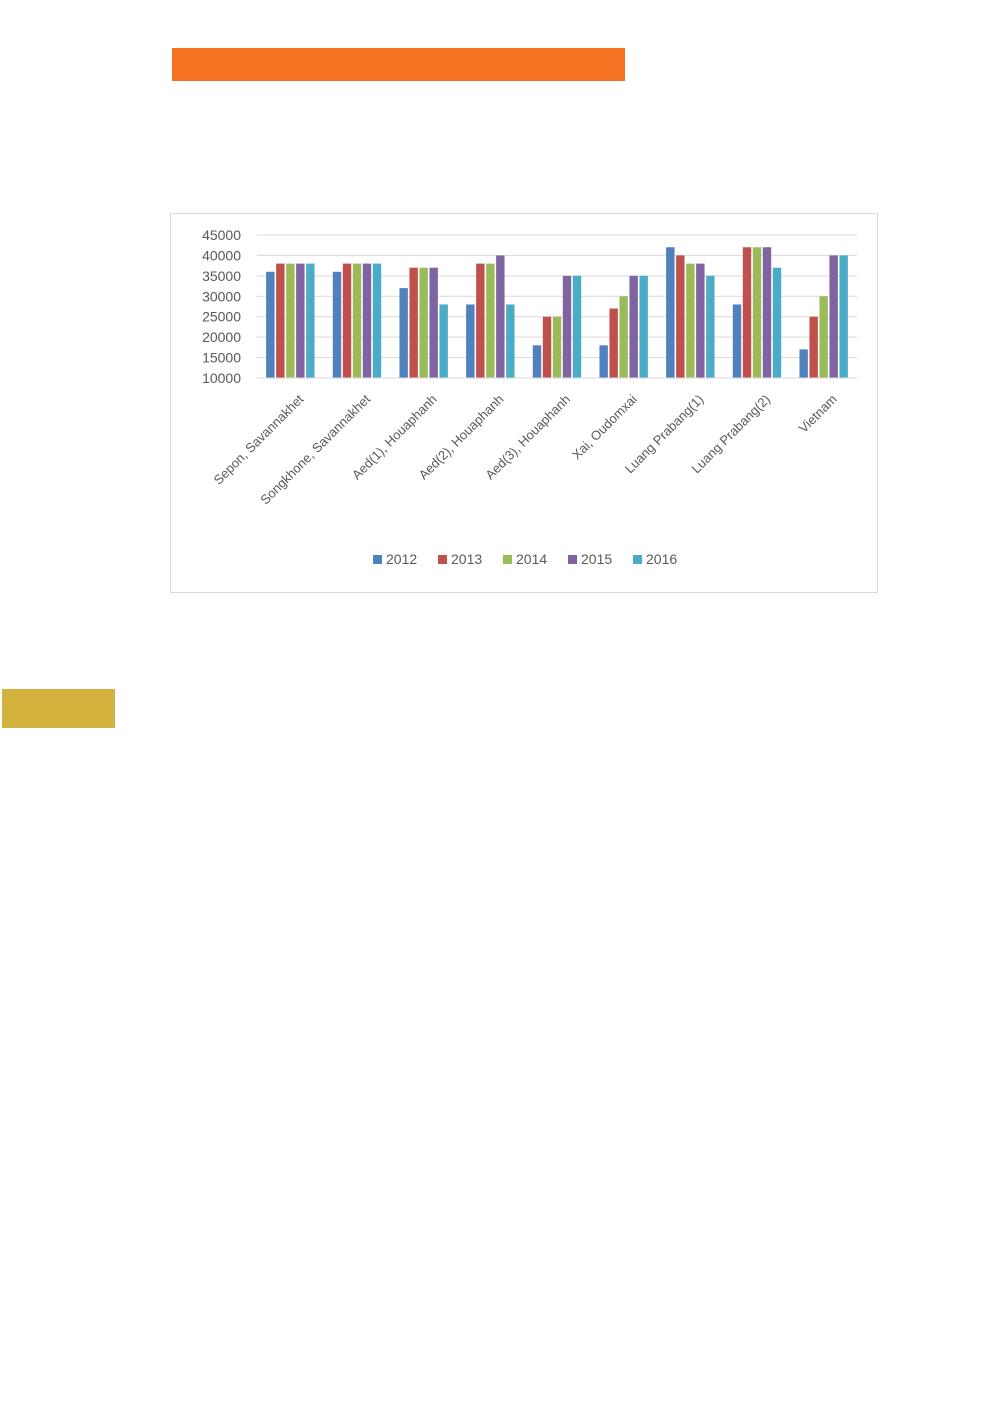  I want to click on legend-label: 2015, so click(596, 559).